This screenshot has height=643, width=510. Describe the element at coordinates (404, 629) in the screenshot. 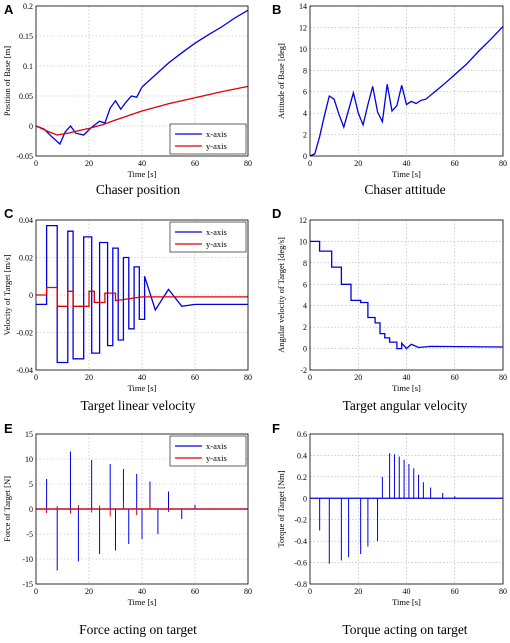

I see `panel-caption: Torque acting on target` at that location.